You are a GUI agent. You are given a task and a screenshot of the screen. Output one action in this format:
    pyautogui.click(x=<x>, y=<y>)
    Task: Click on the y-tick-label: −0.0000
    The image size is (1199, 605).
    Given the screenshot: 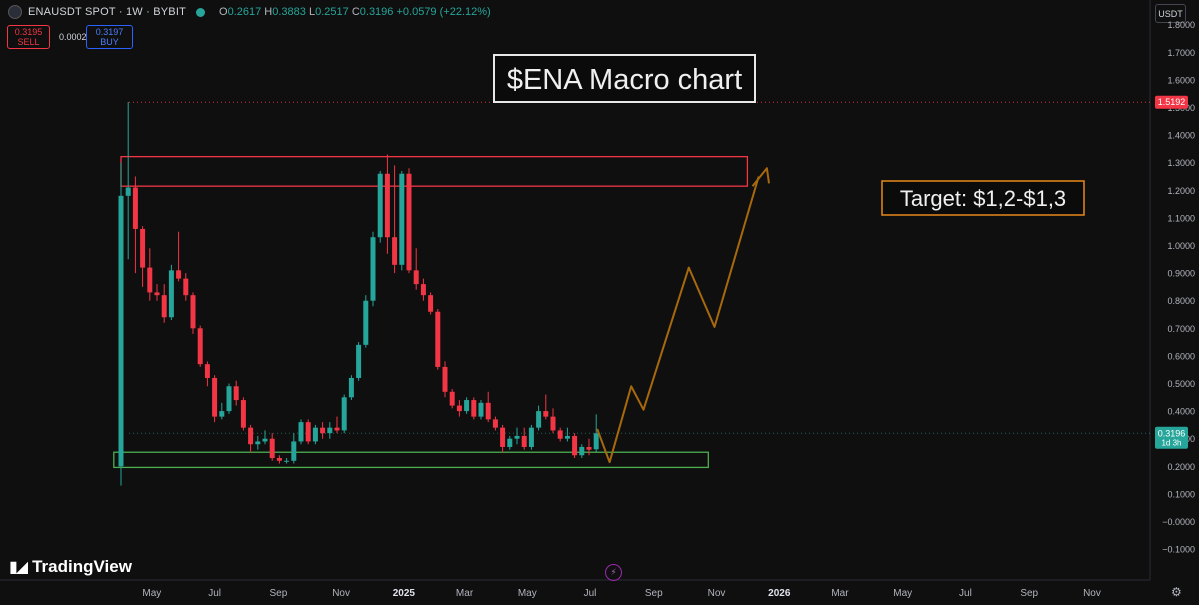 What is the action you would take?
    pyautogui.click(x=1178, y=522)
    